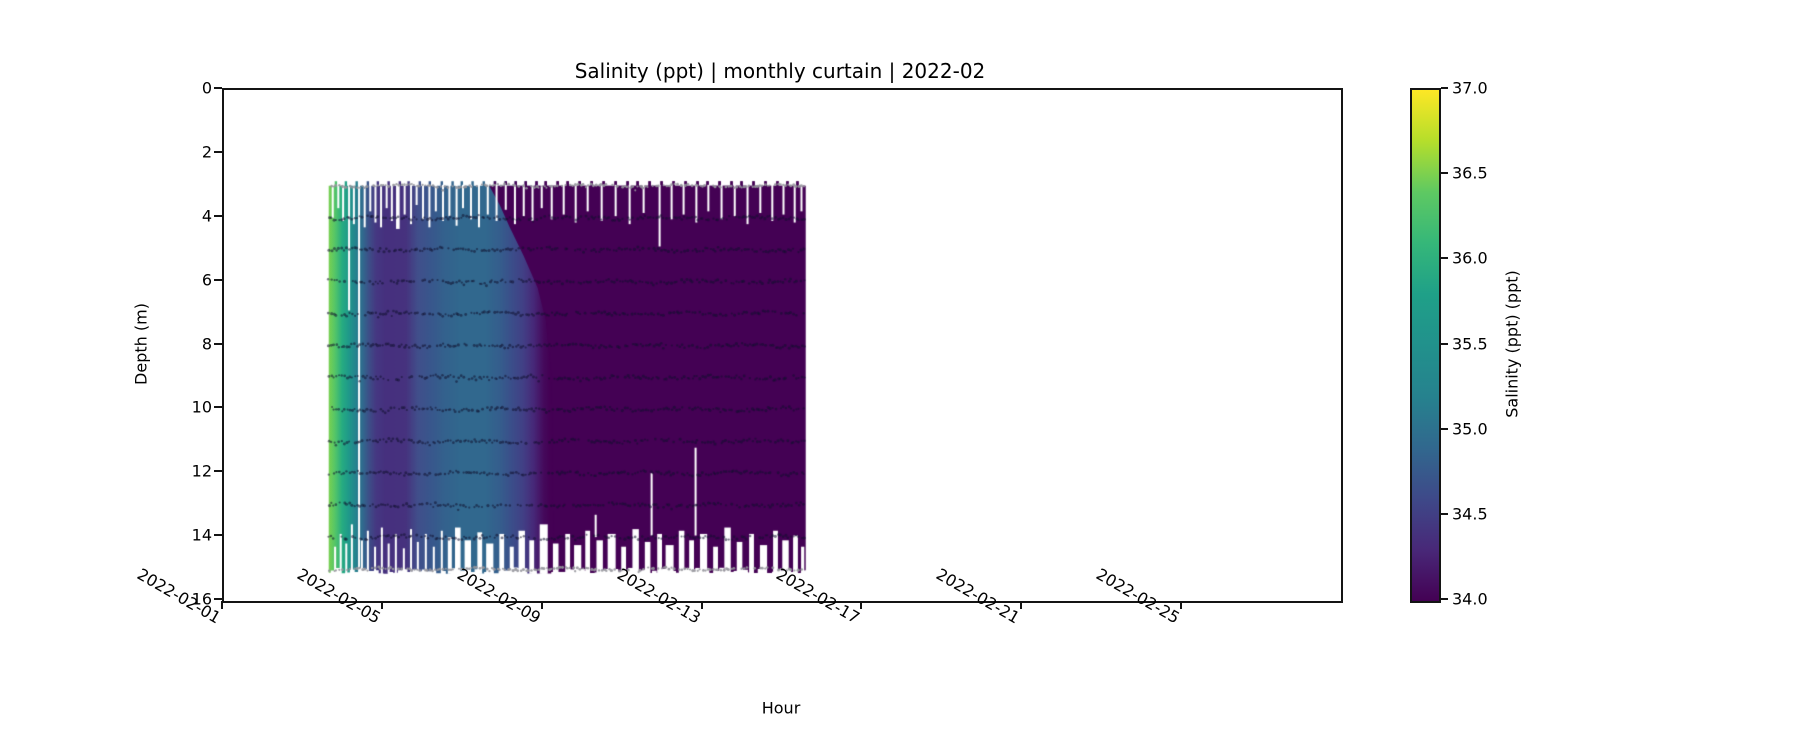 The width and height of the screenshot is (1800, 750). Describe the element at coordinates (781, 708) in the screenshot. I see `x-axis-label: Hour` at that location.